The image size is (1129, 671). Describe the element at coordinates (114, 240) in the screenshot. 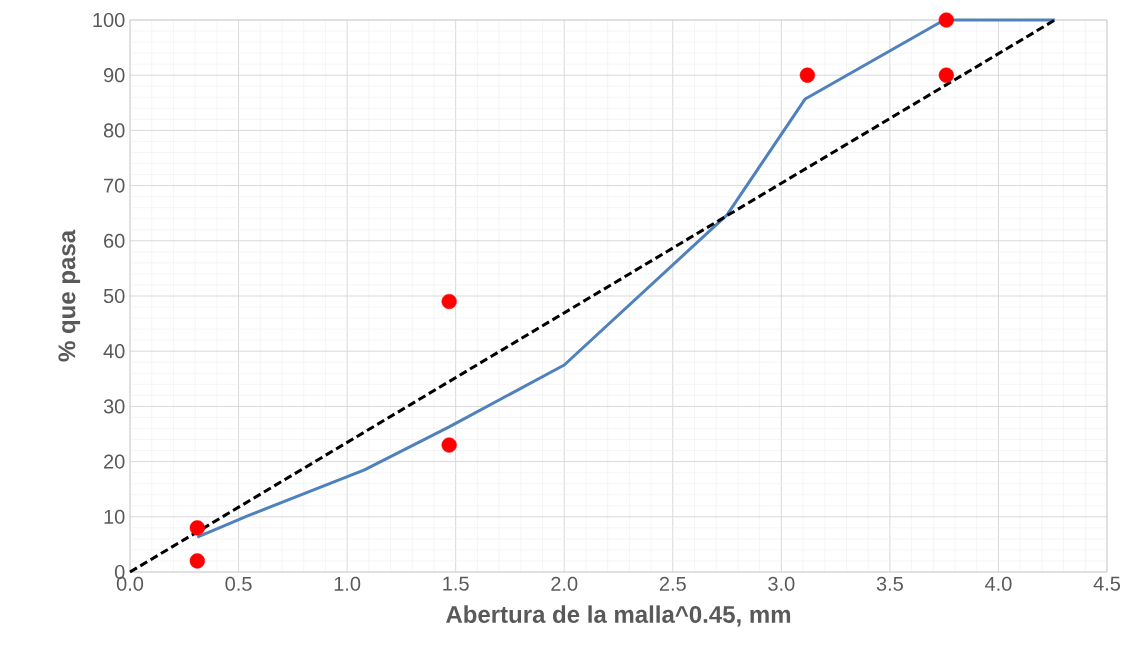

I see `y-tick-label: 60` at that location.